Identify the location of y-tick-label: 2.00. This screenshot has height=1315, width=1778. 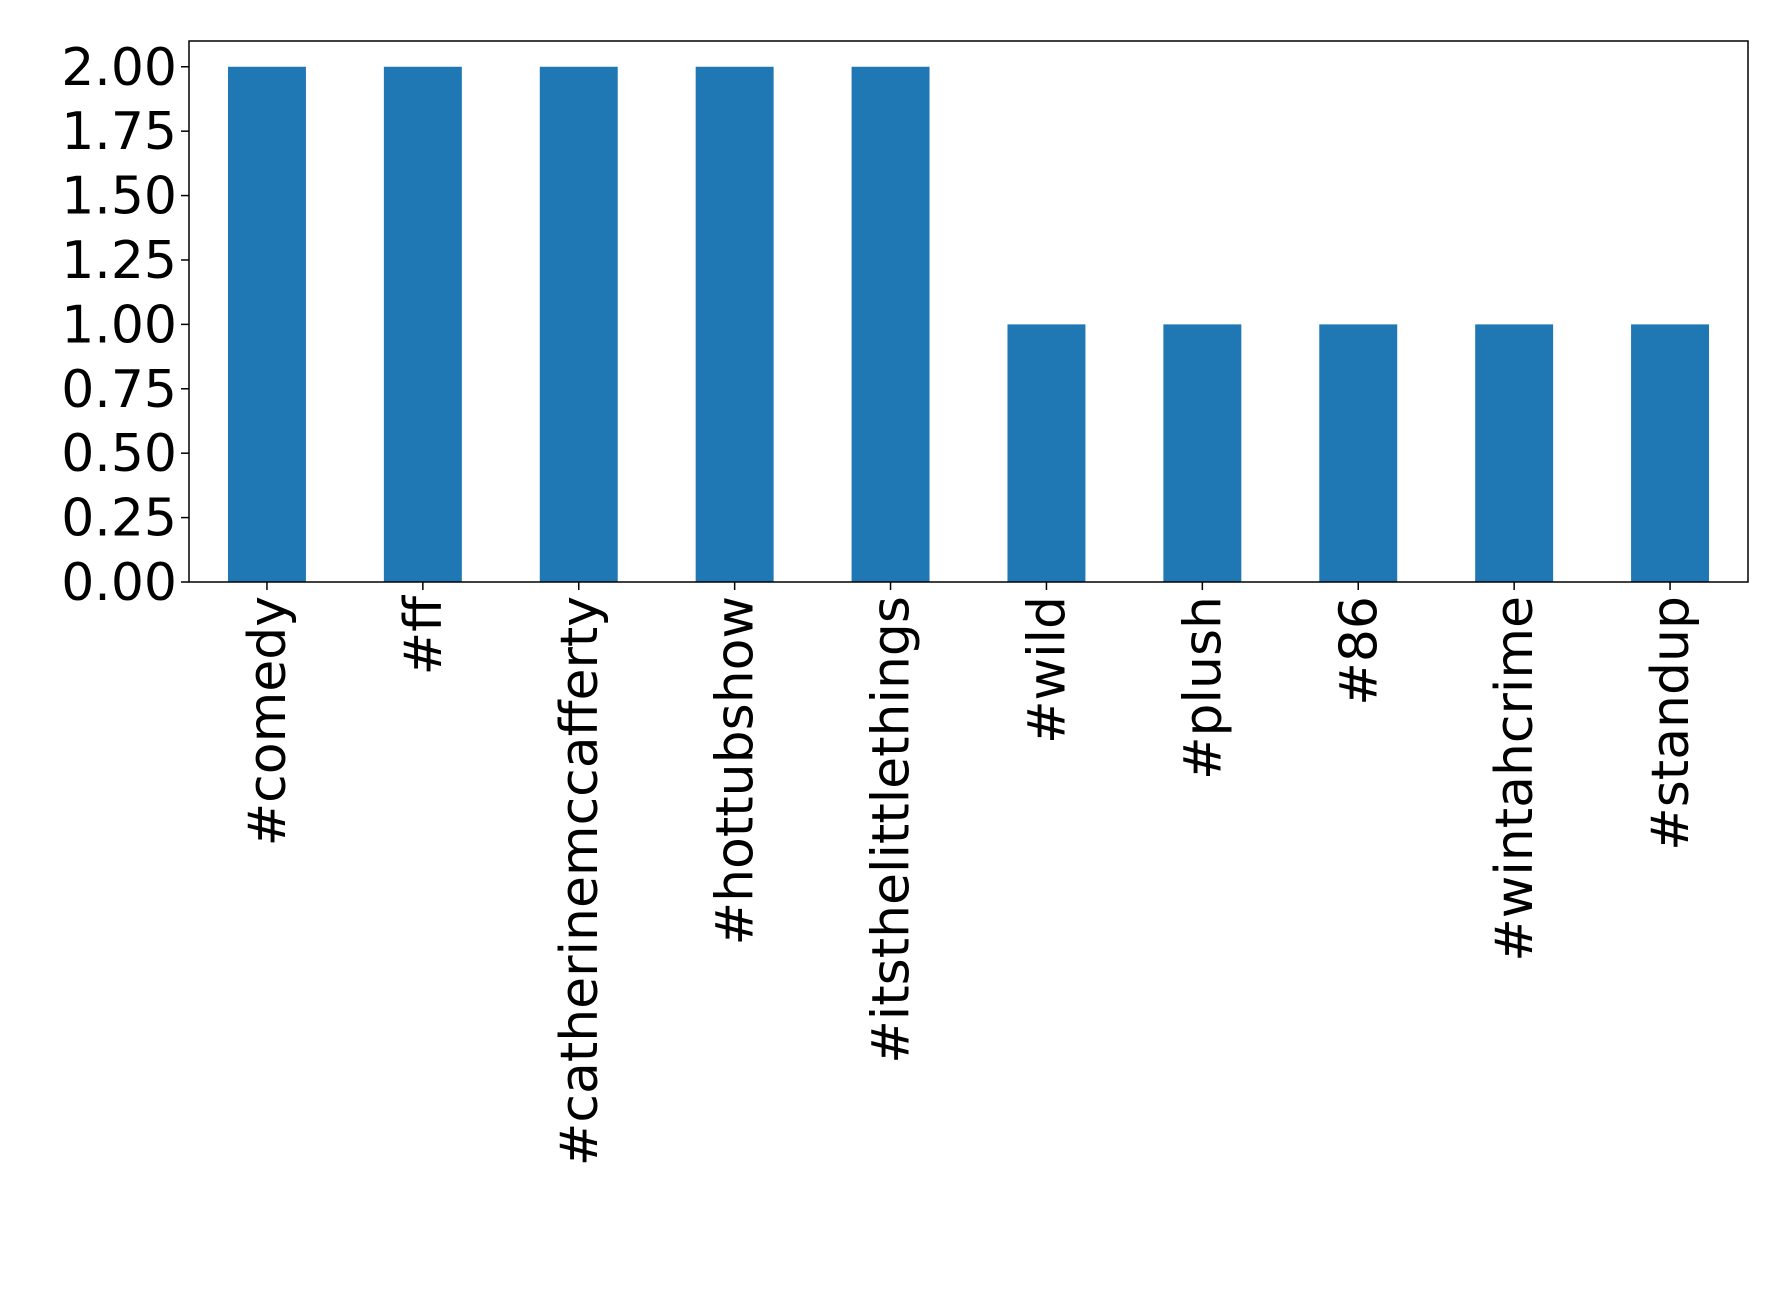
(119, 68).